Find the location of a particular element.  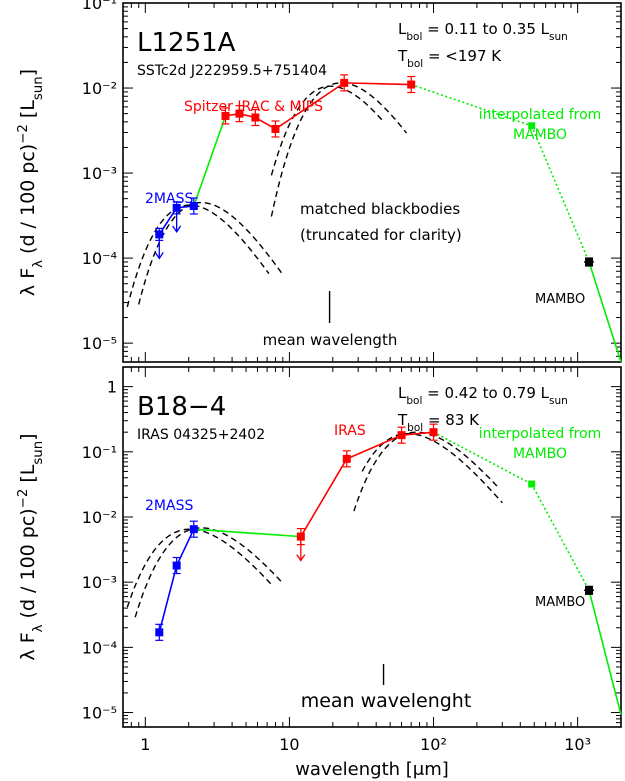

panel-bottom-ytick-label: 10⁻⁴ is located at coordinates (99, 647).